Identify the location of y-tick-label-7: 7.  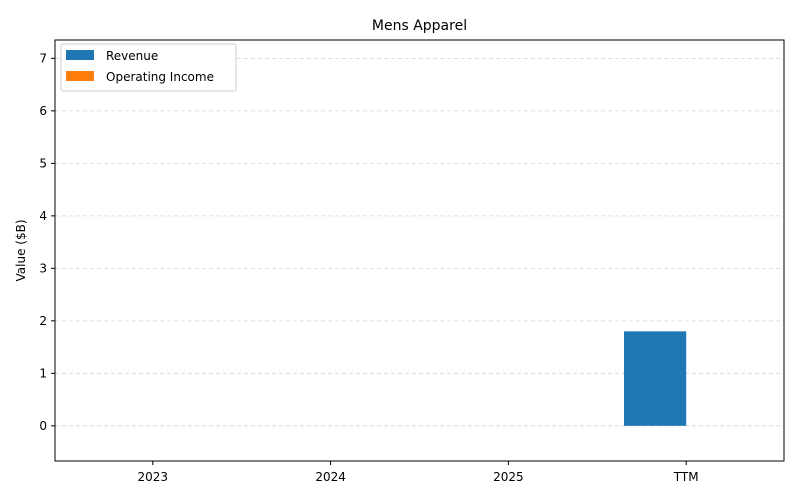
(43, 58).